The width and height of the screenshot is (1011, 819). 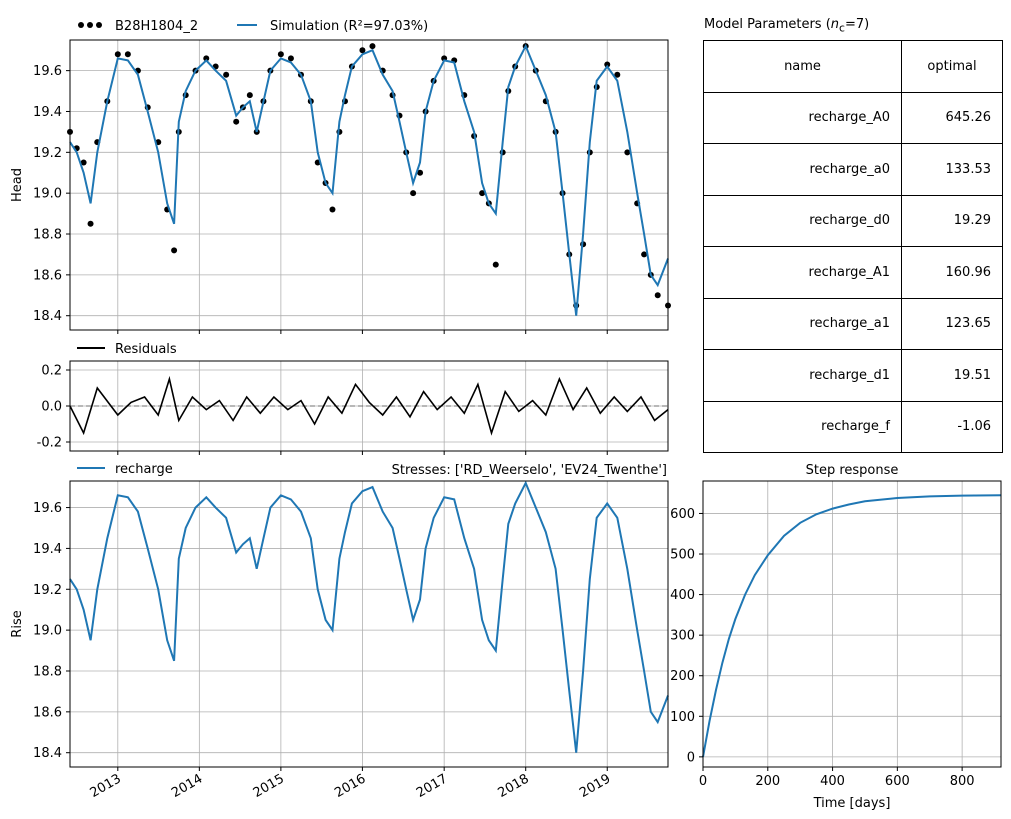 What do you see at coordinates (47, 753) in the screenshot?
I see `y-tick-label: 18.4` at bounding box center [47, 753].